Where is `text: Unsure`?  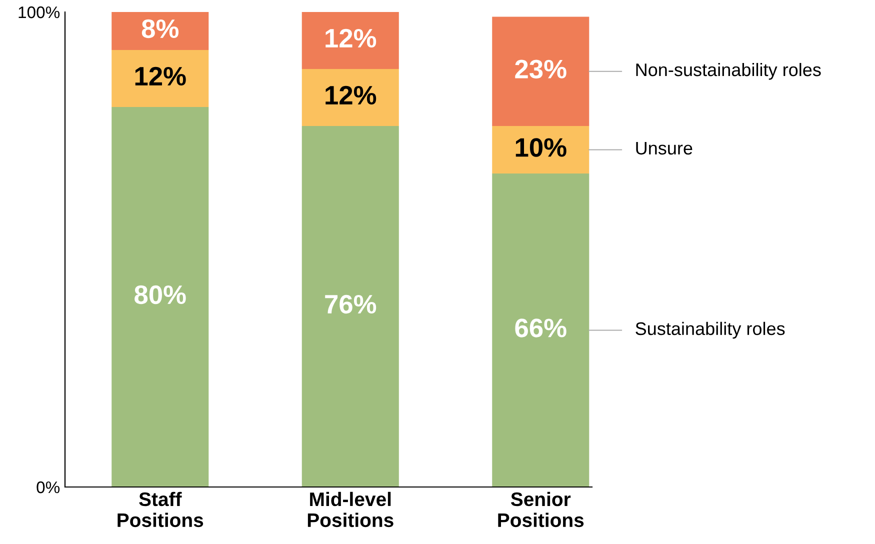 text: Unsure is located at coordinates (664, 148).